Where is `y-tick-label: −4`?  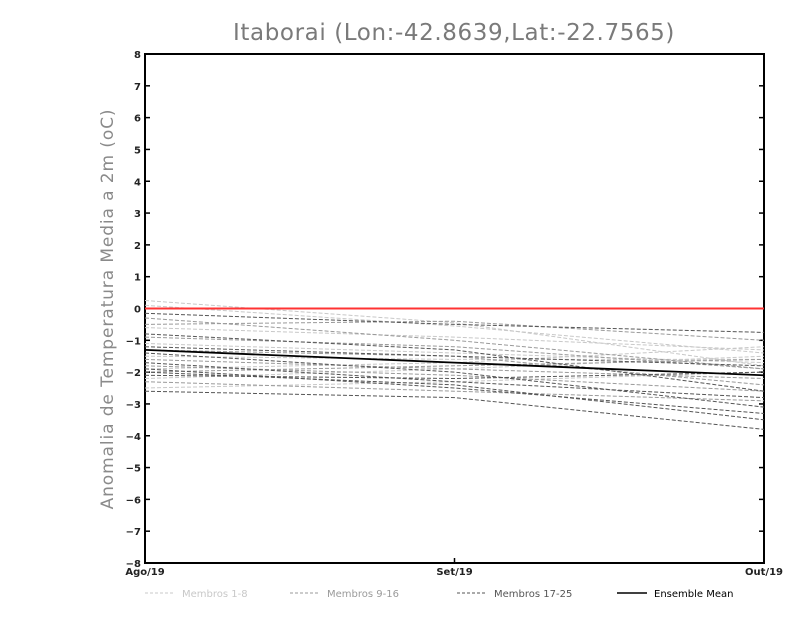 y-tick-label: −4 is located at coordinates (133, 437).